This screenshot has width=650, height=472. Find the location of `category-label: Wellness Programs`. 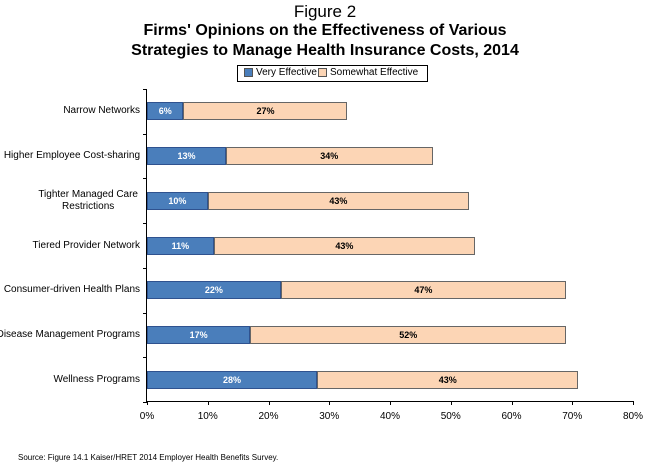

category-label: Wellness Programs is located at coordinates (96, 379).